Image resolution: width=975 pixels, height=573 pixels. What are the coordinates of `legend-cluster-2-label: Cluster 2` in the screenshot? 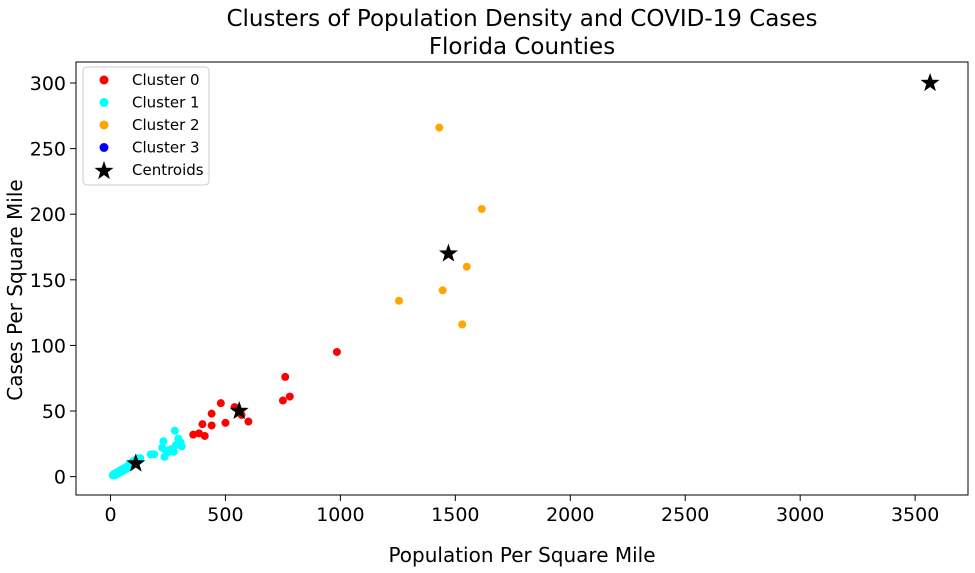 It's located at (166, 125).